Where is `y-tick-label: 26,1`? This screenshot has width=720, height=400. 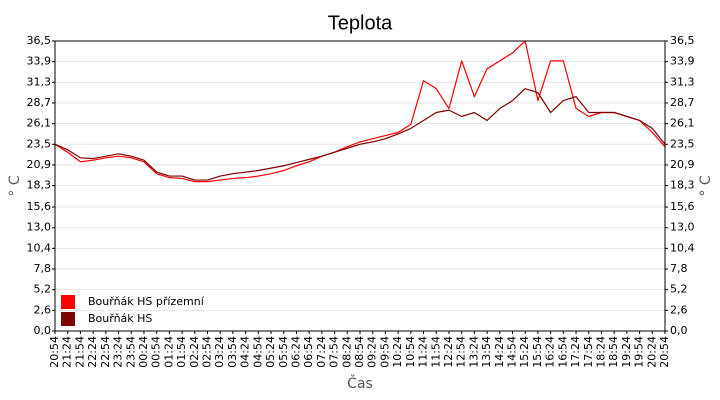
y-tick-label: 26,1 is located at coordinates (39, 123).